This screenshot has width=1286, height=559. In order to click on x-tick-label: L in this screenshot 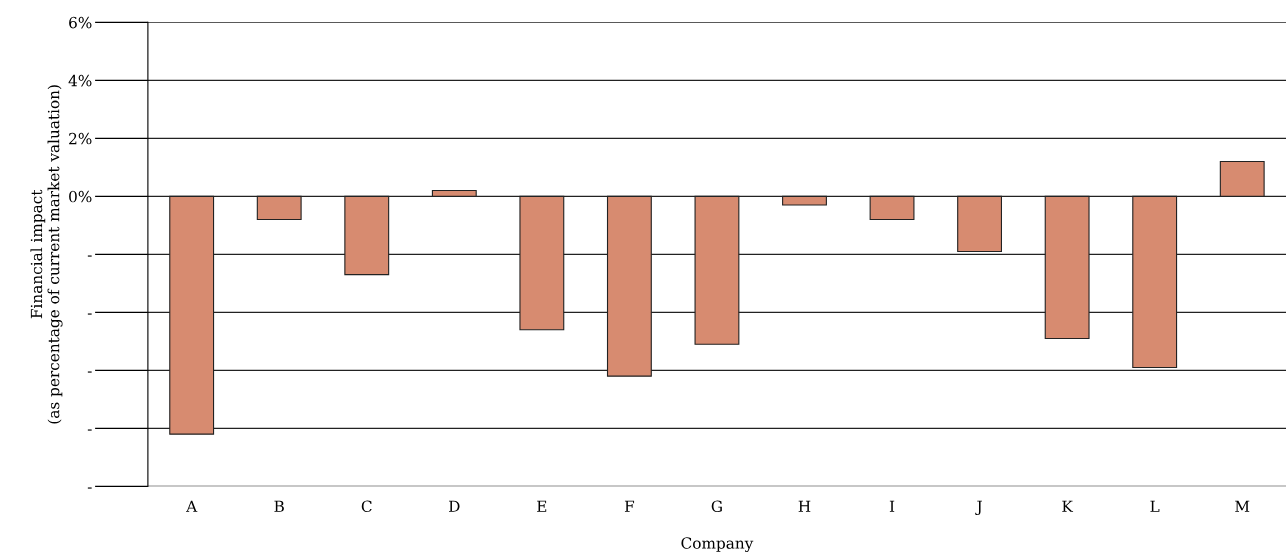, I will do `click(1155, 506)`.